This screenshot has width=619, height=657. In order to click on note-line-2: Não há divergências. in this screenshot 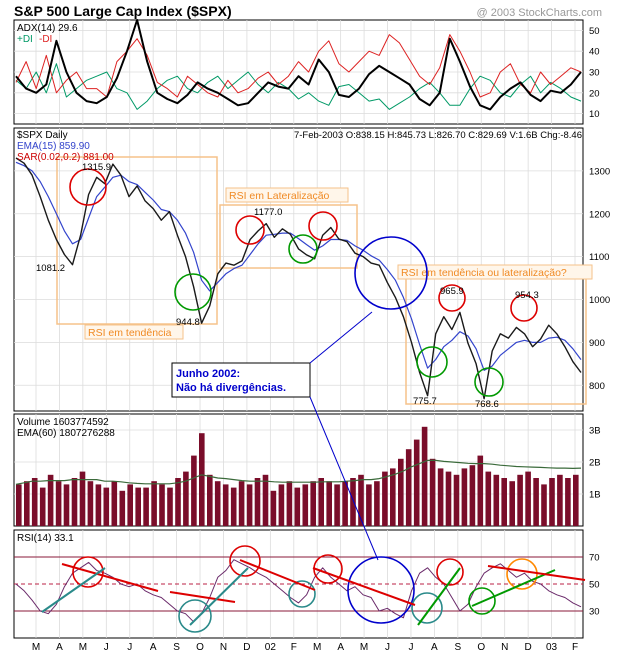, I will do `click(231, 388)`.